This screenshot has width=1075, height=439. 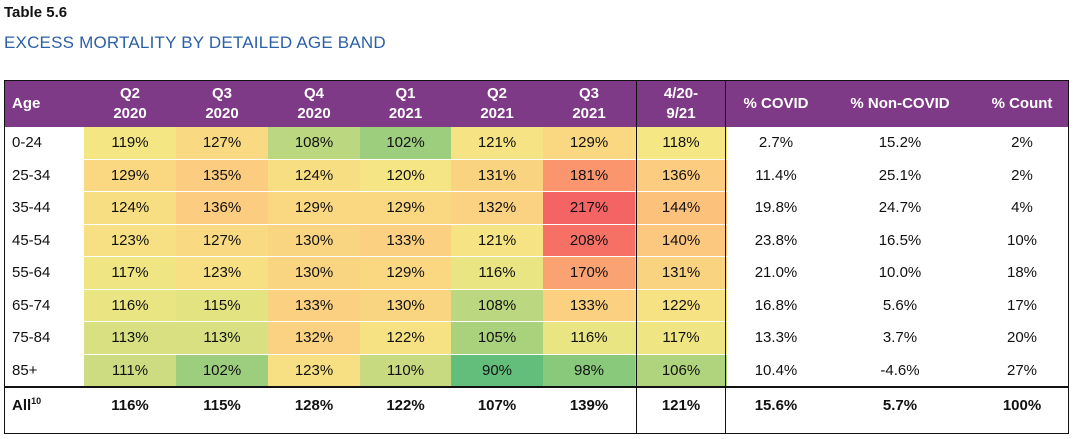 I want to click on excess-mortality-cell: 117%, so click(x=681, y=338).